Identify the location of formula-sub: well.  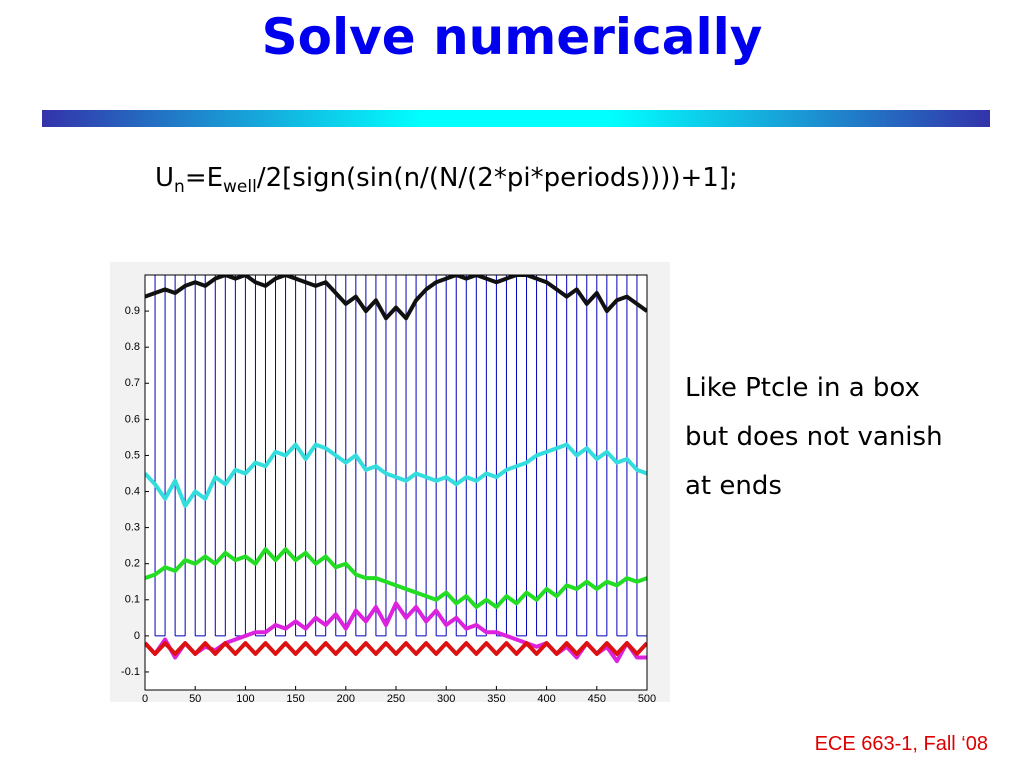
(240, 187).